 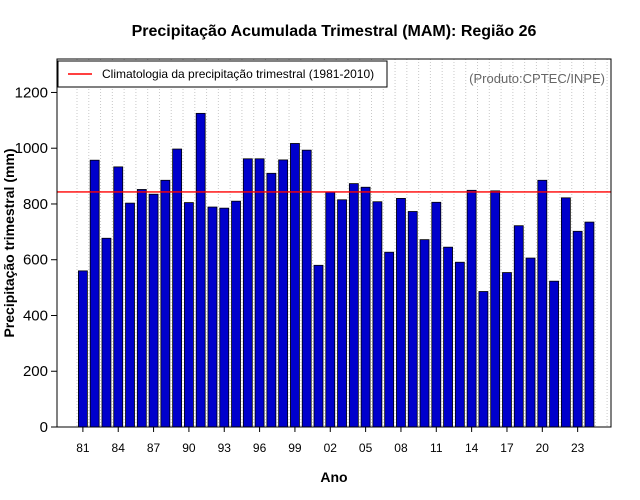 I want to click on x-tick-label: 99, so click(x=295, y=448).